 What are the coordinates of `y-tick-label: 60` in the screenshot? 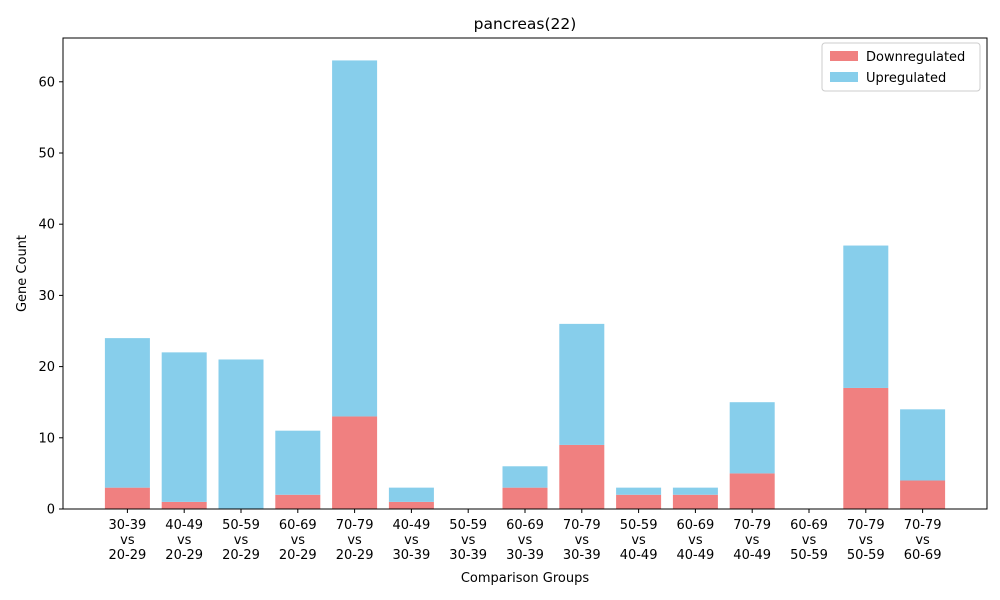 It's located at (46, 82).